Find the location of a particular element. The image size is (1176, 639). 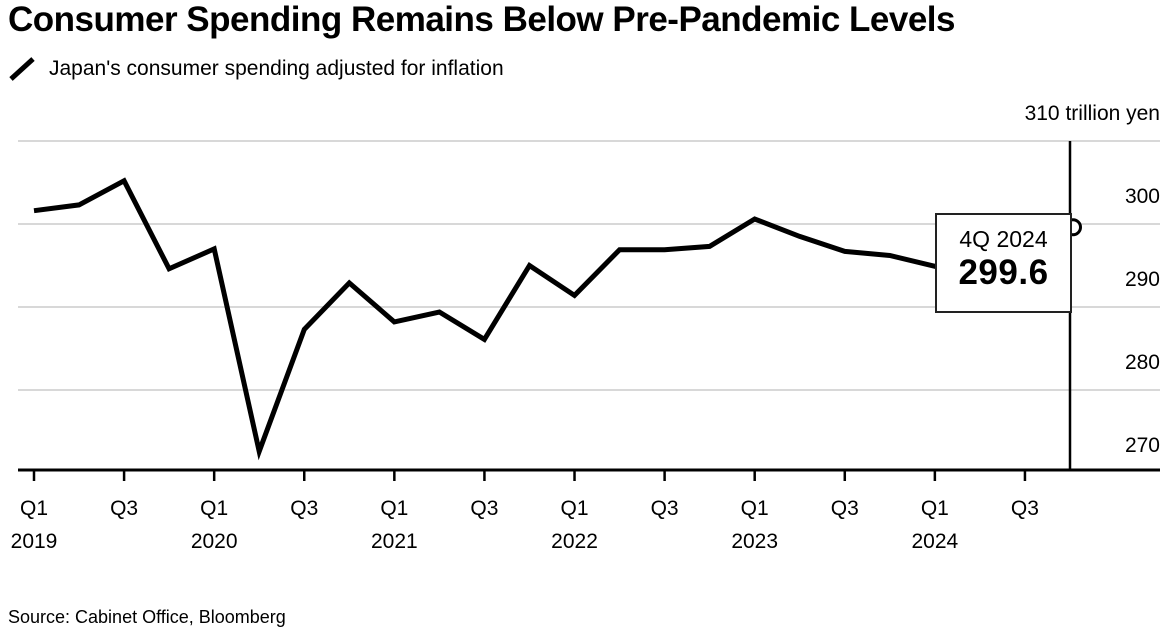

x-tick-label-Q1-2024: Q1 2024 is located at coordinates (935, 525).